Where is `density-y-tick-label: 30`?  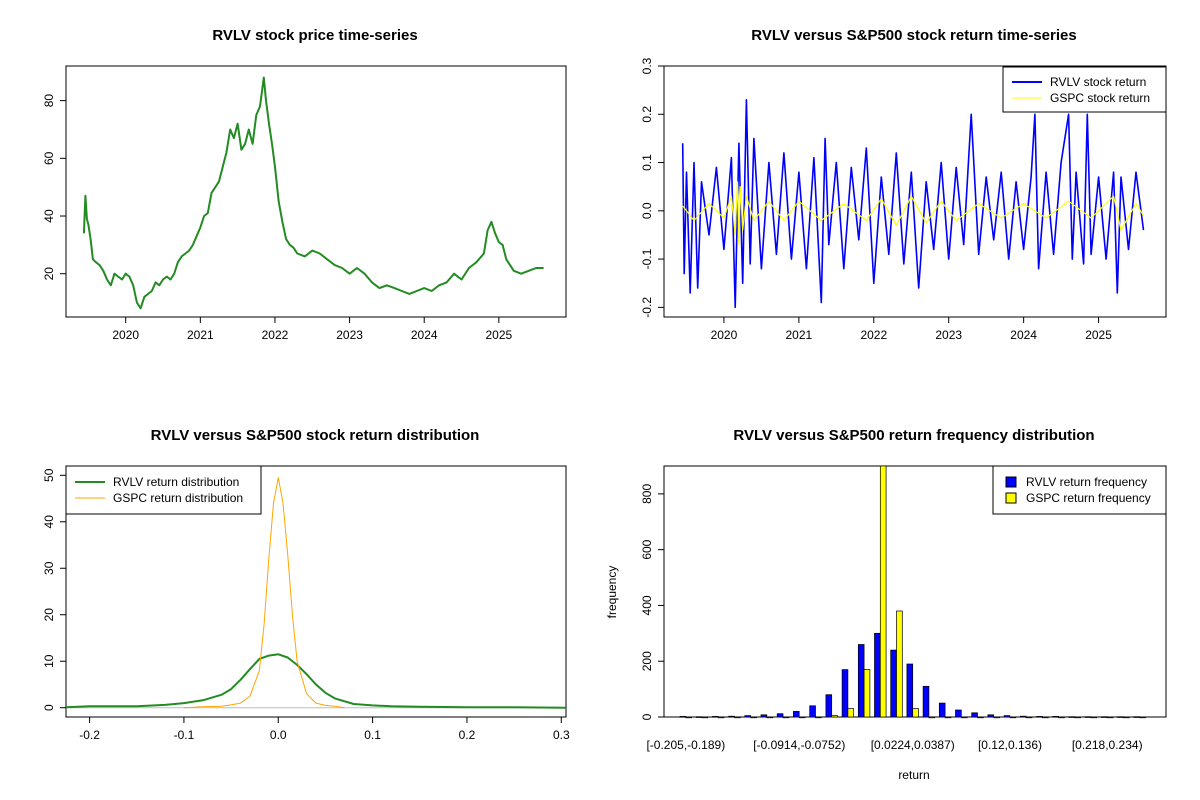 density-y-tick-label: 30 is located at coordinates (49, 568).